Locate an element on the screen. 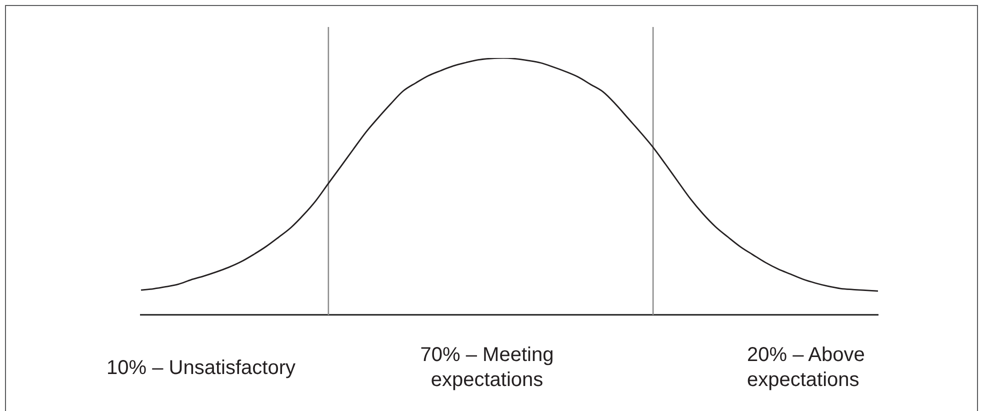 The image size is (983, 411). text: 20% – Above expectations is located at coordinates (806, 368).